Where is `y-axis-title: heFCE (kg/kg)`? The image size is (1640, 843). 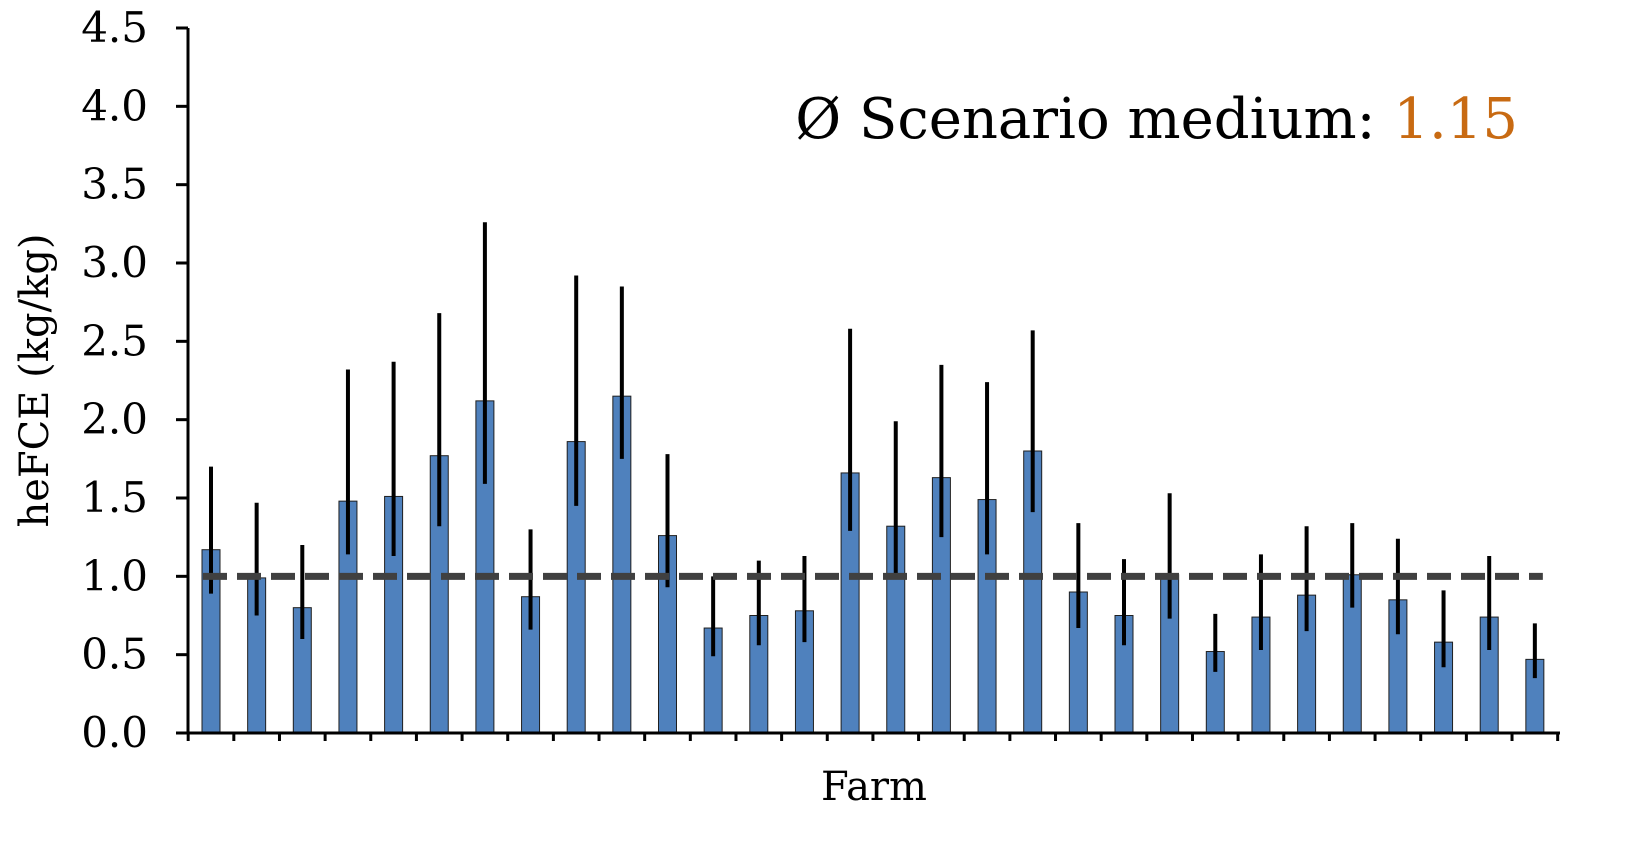
y-axis-title: heFCE (kg/kg) is located at coordinates (35, 380).